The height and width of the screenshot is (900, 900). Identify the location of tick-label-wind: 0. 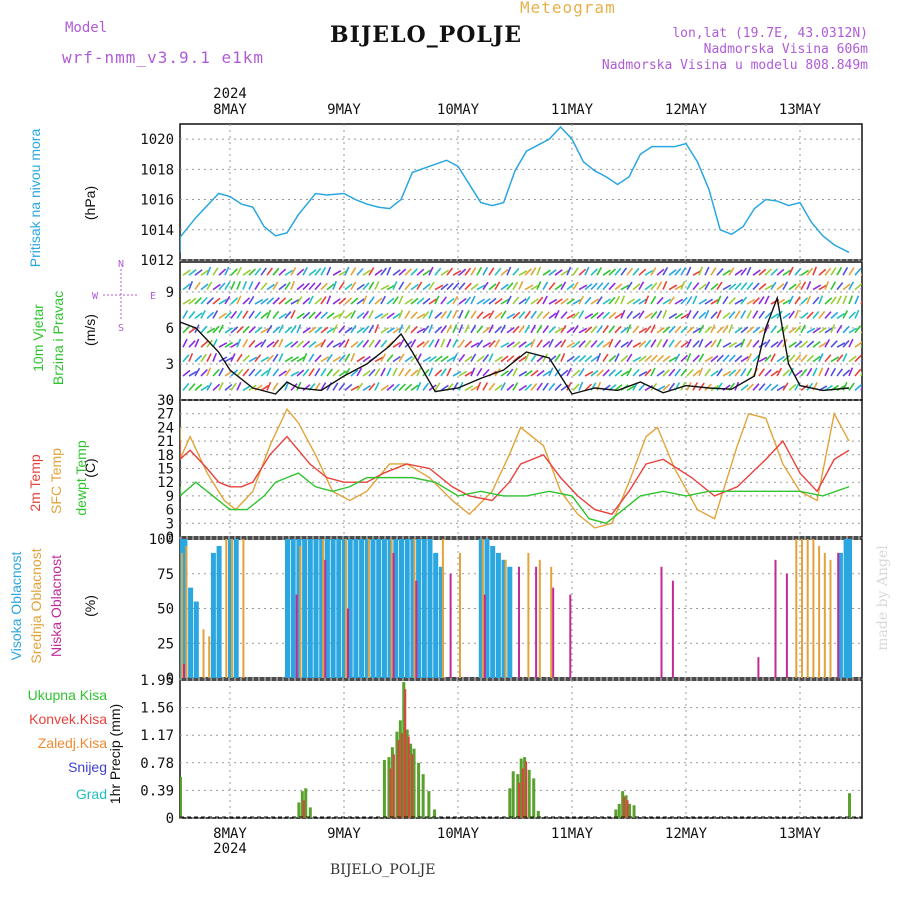
(170, 401).